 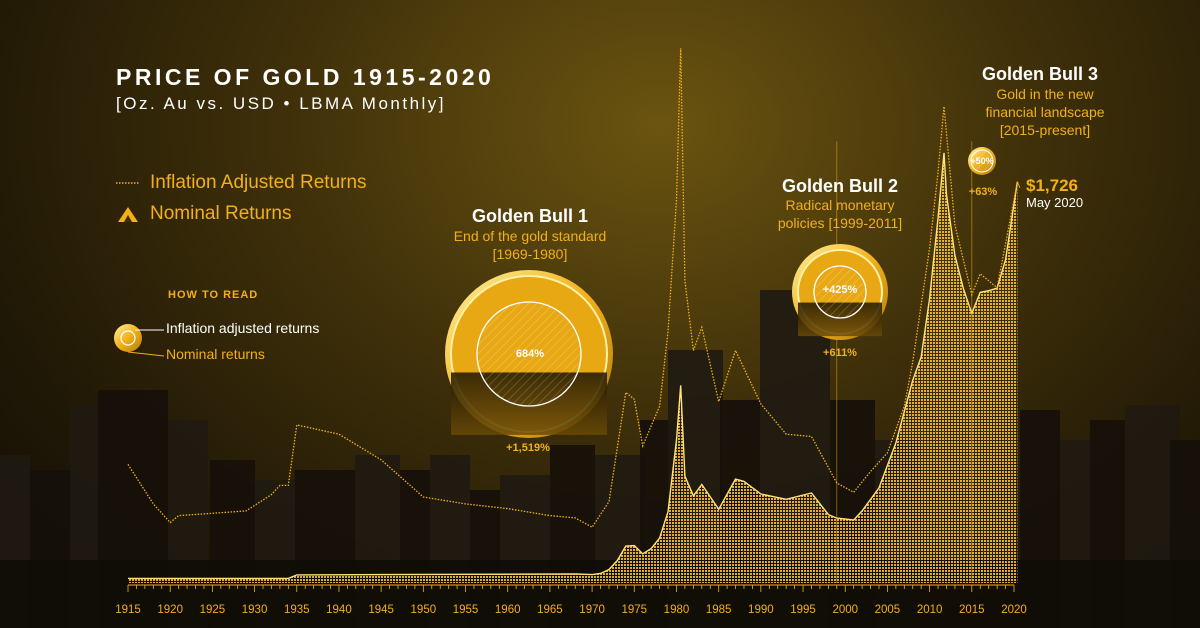 I want to click on legend-nominal: Nominal Returns, so click(x=204, y=214).